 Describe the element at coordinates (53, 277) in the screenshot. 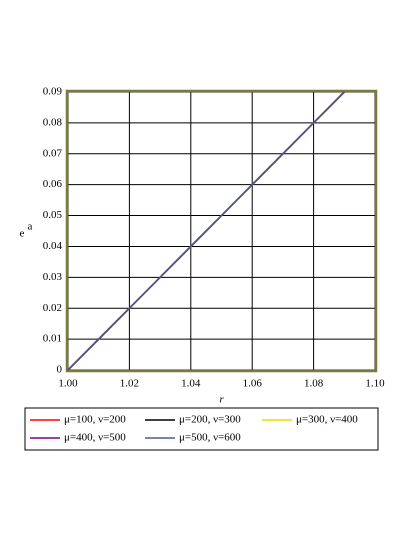

I see `y-tick-label: 0.03` at that location.